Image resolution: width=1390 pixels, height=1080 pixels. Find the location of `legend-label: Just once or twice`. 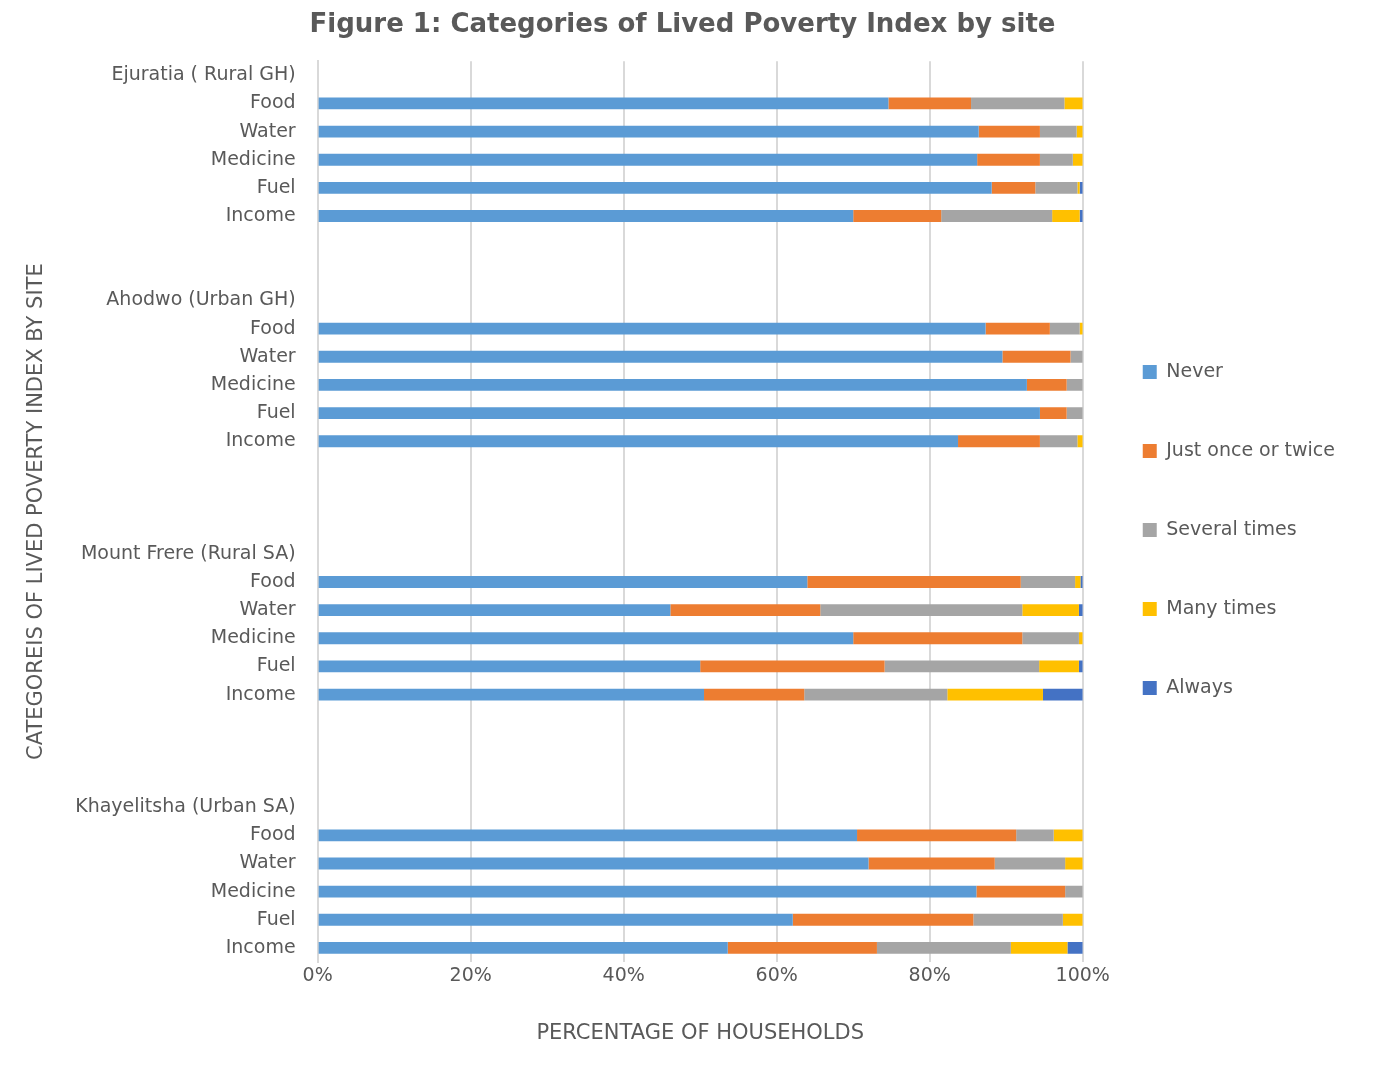

legend-label: Just once or twice is located at coordinates (1250, 448).